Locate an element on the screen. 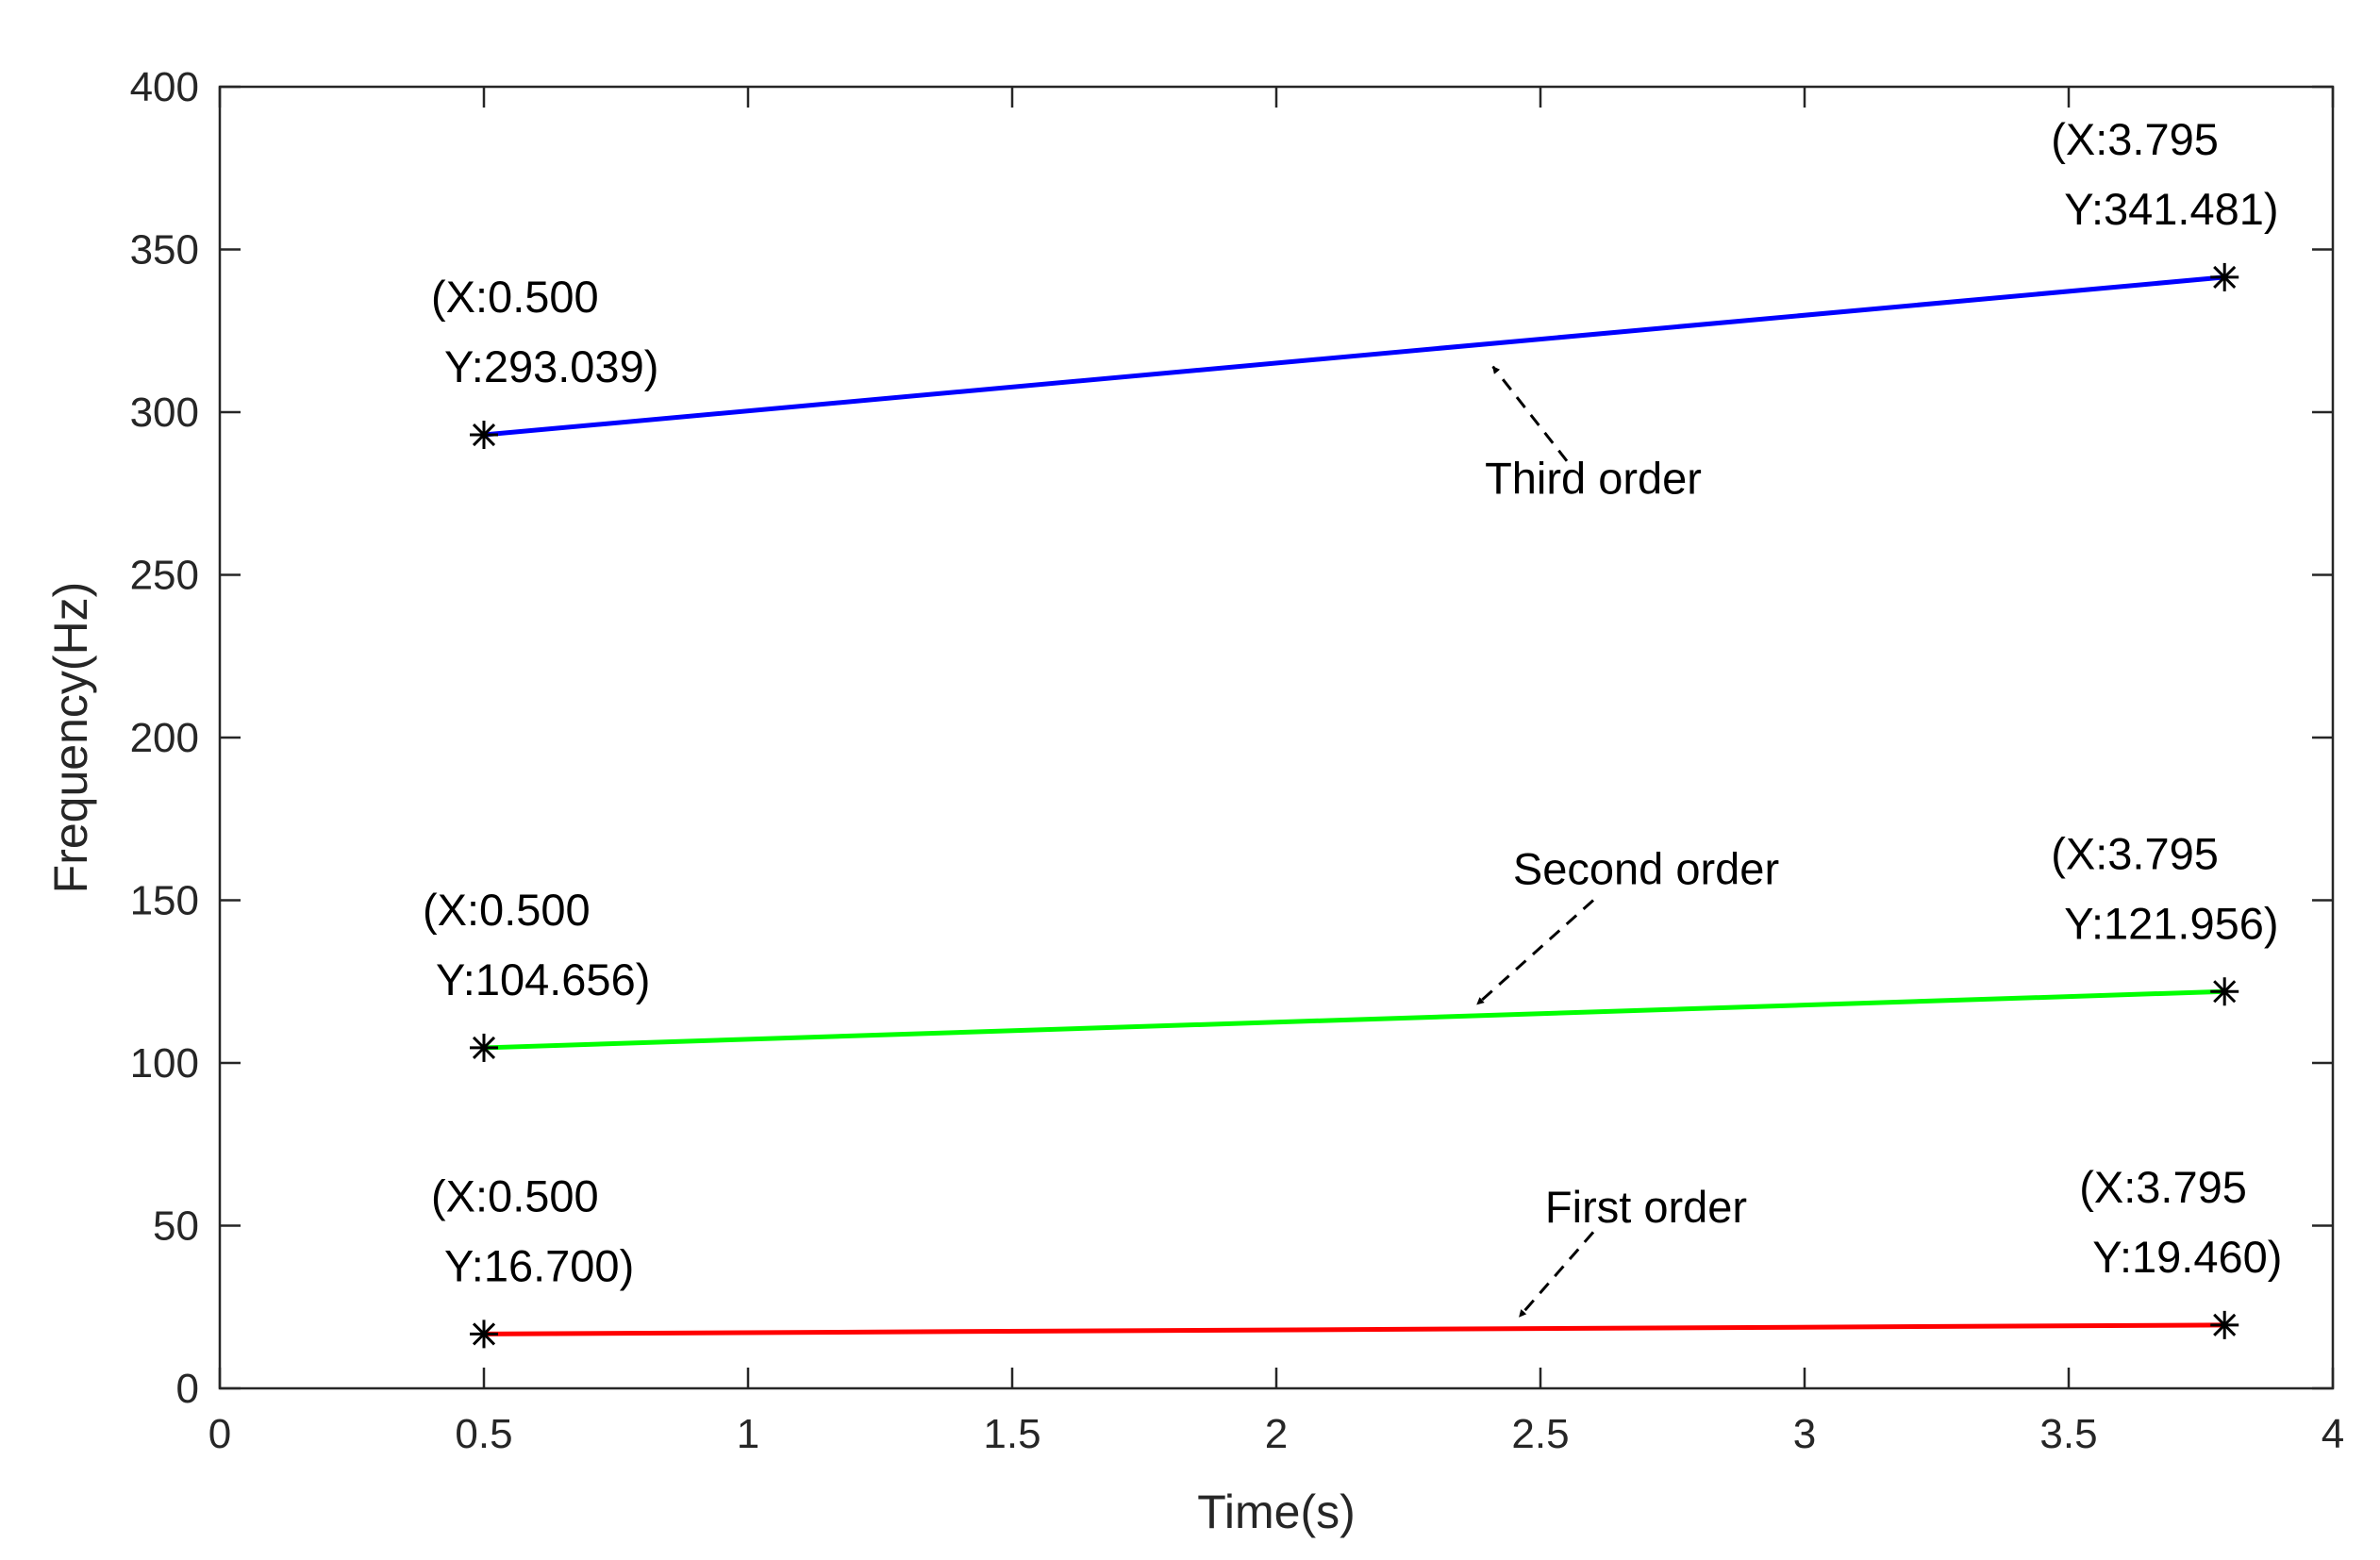 The width and height of the screenshot is (2380, 1560). x-tick-label: 3.5 is located at coordinates (2068, 1434).